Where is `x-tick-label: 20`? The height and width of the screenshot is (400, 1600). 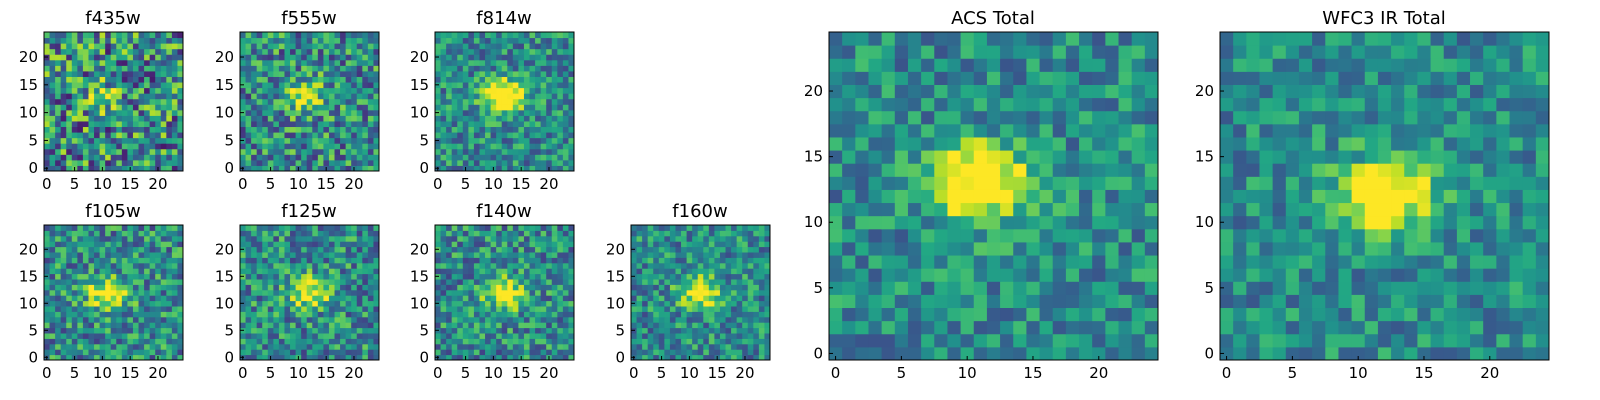 x-tick-label: 20 is located at coordinates (157, 184).